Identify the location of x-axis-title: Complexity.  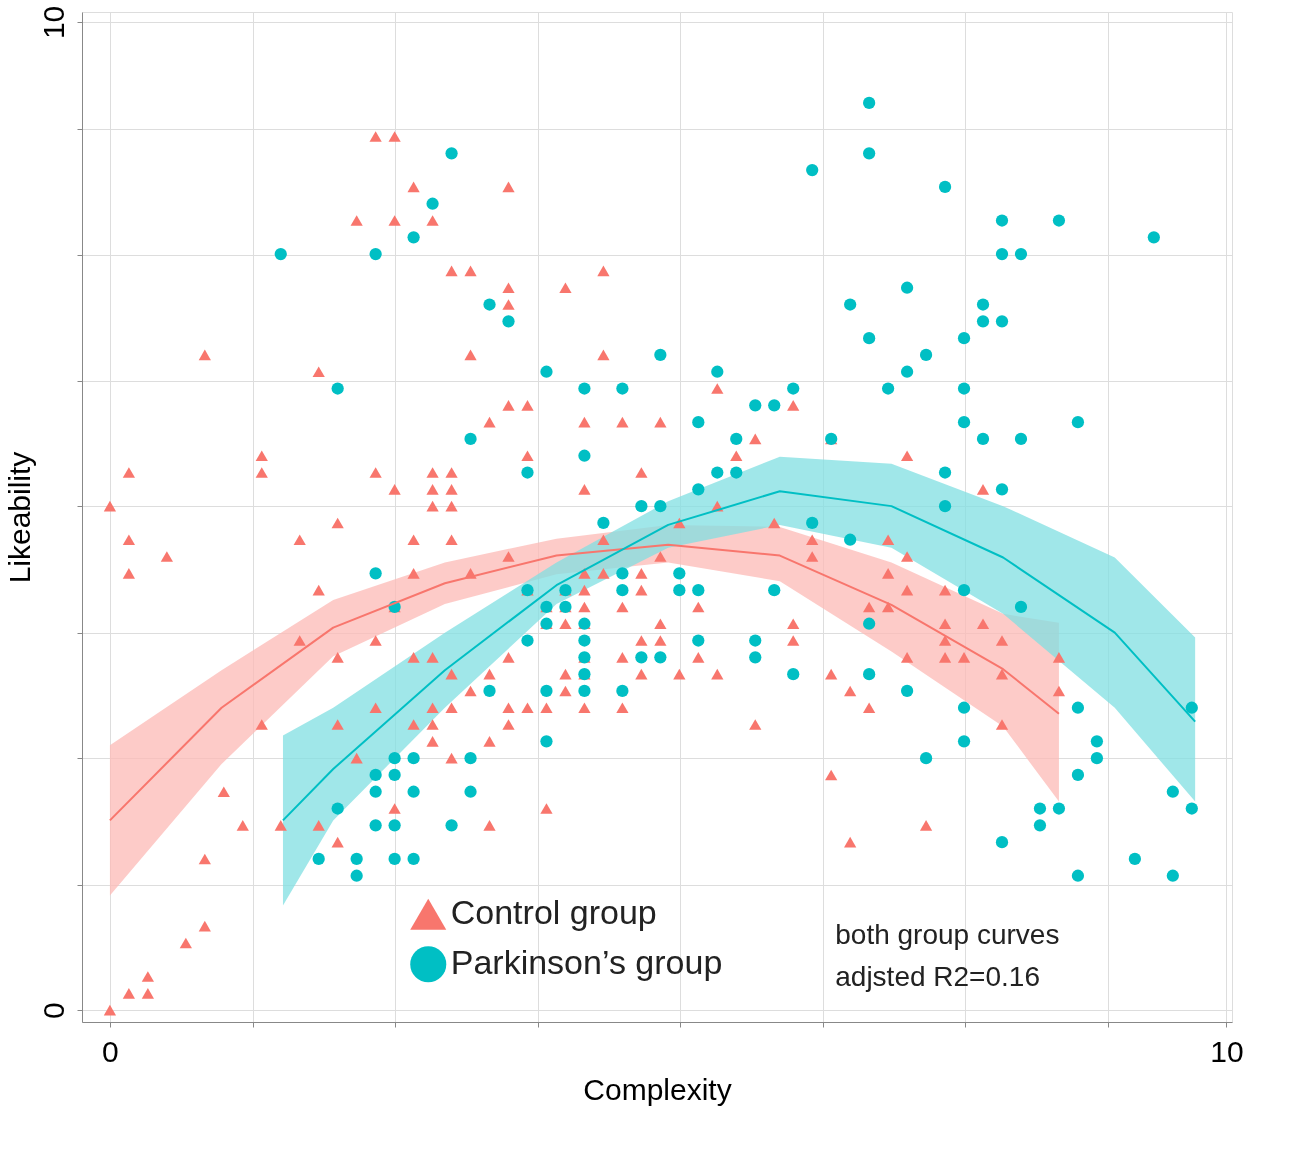
(657, 1089).